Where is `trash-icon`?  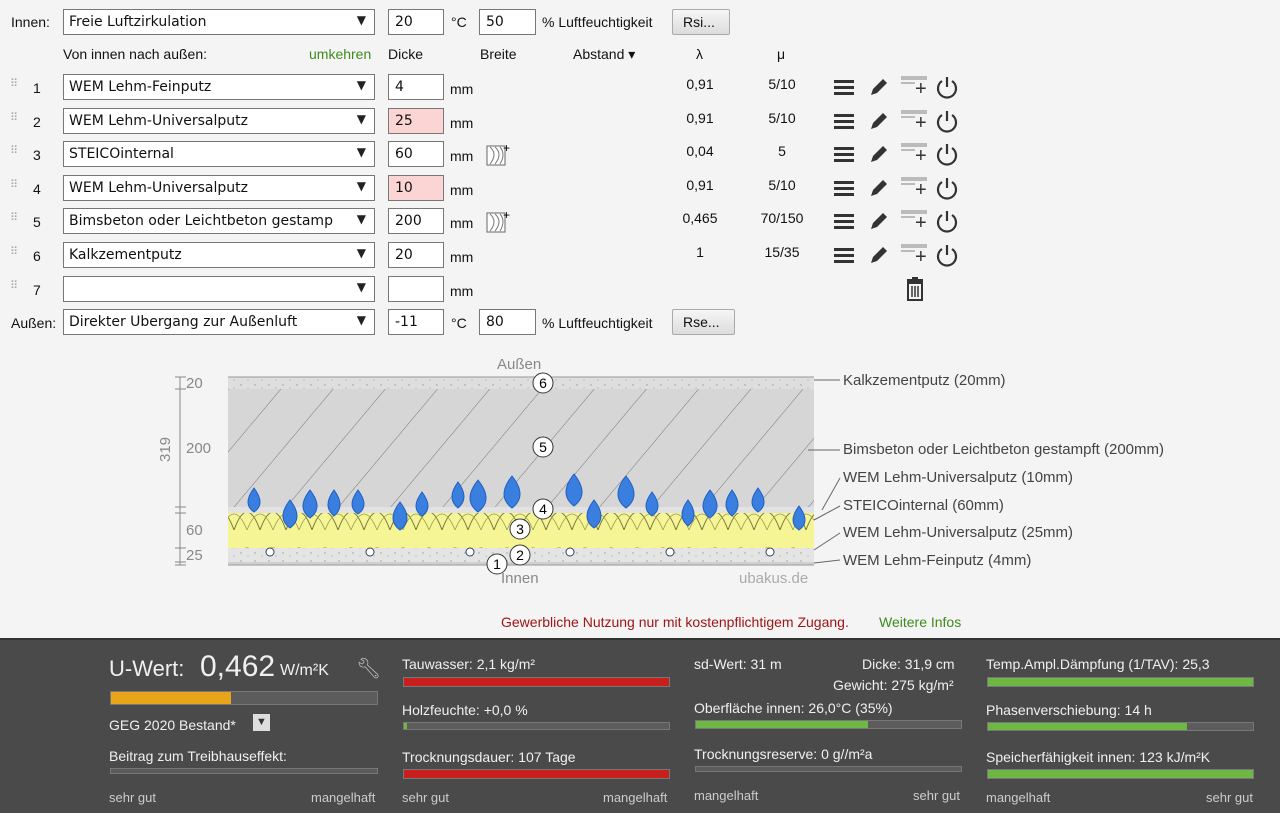
trash-icon is located at coordinates (915, 290).